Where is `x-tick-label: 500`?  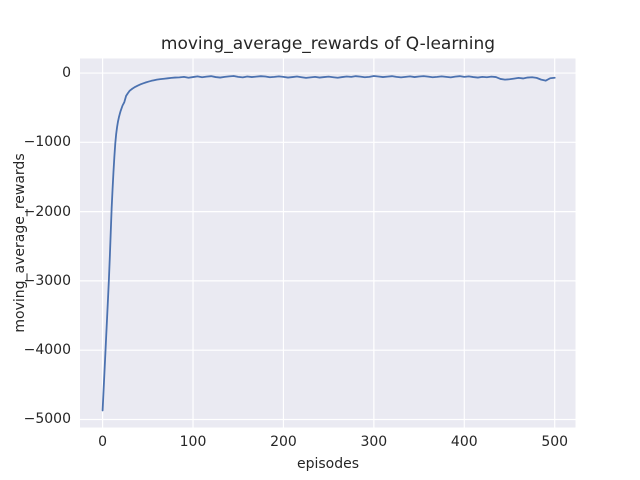
x-tick-label: 500 is located at coordinates (555, 442).